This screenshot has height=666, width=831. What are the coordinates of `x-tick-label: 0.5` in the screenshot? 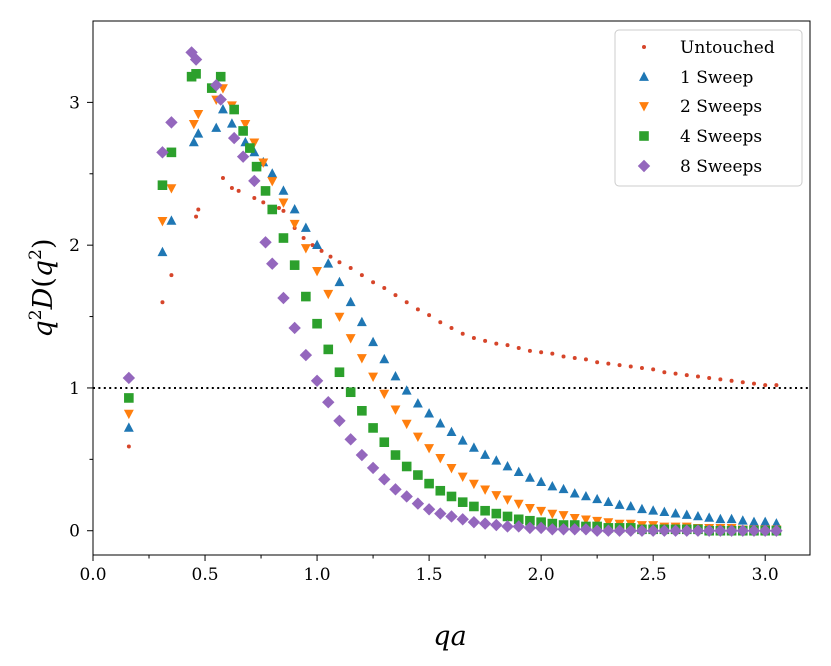 It's located at (205, 575).